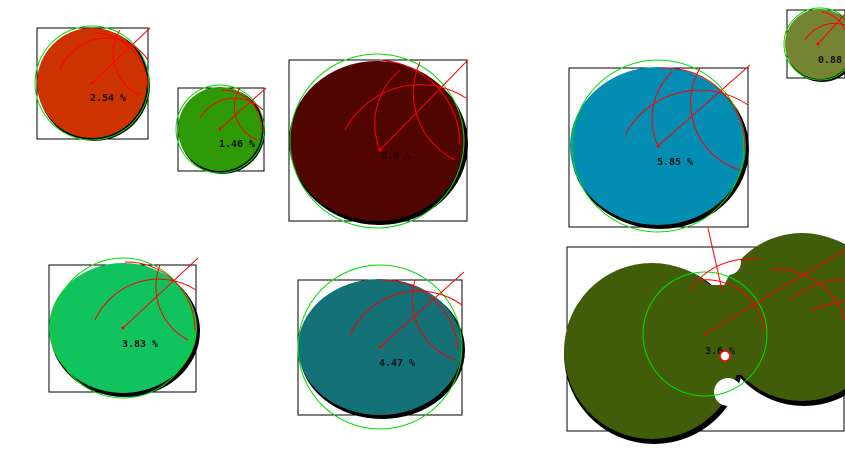  I want to click on blob-3-center-dot, so click(380, 150).